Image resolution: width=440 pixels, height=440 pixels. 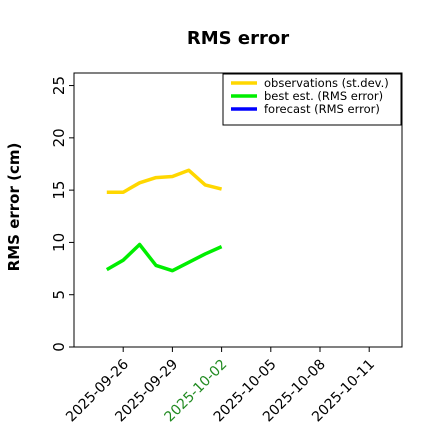 I want to click on legend-label: best est. (RMS error), so click(x=323, y=96).